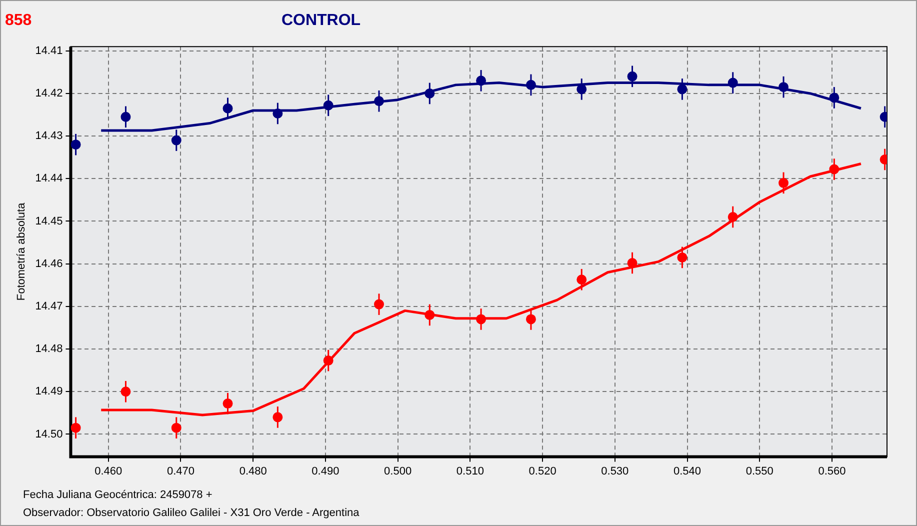  Describe the element at coordinates (22, 251) in the screenshot. I see `y-axis-title: Fotometría absoluta` at that location.